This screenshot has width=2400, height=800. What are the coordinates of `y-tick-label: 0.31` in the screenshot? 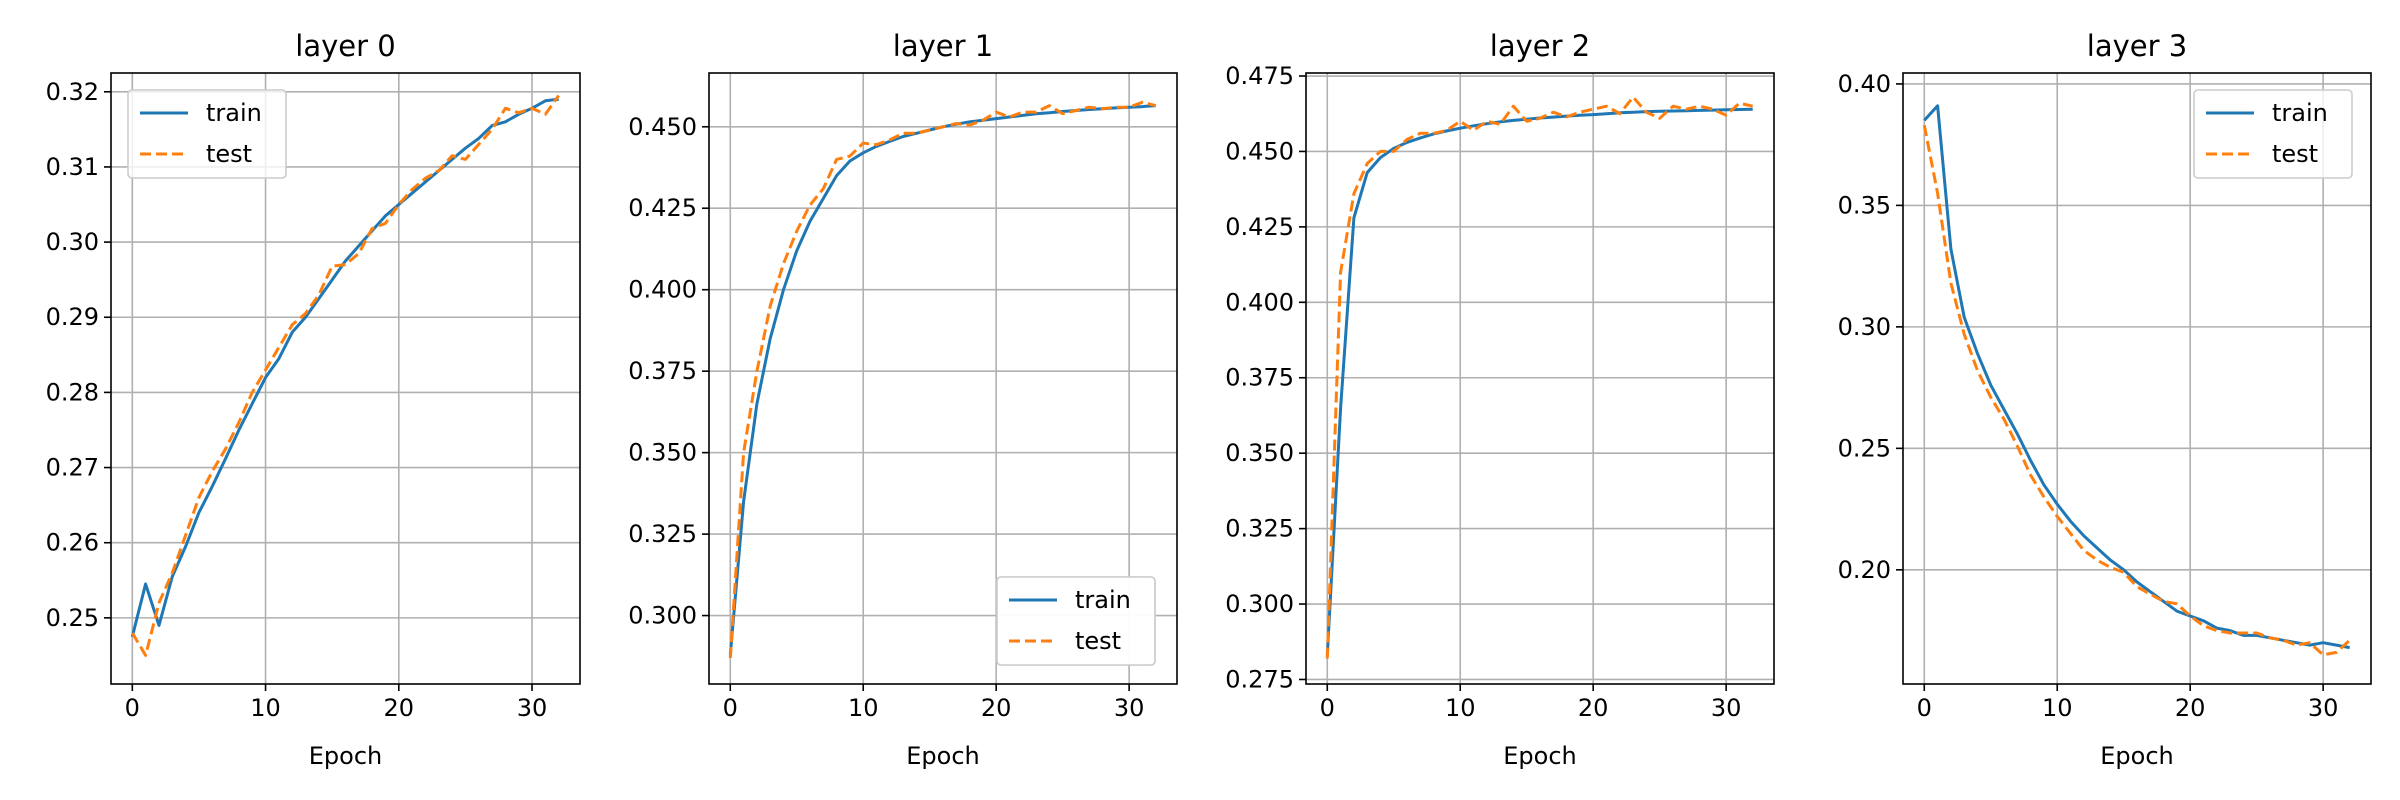 It's located at (72, 167).